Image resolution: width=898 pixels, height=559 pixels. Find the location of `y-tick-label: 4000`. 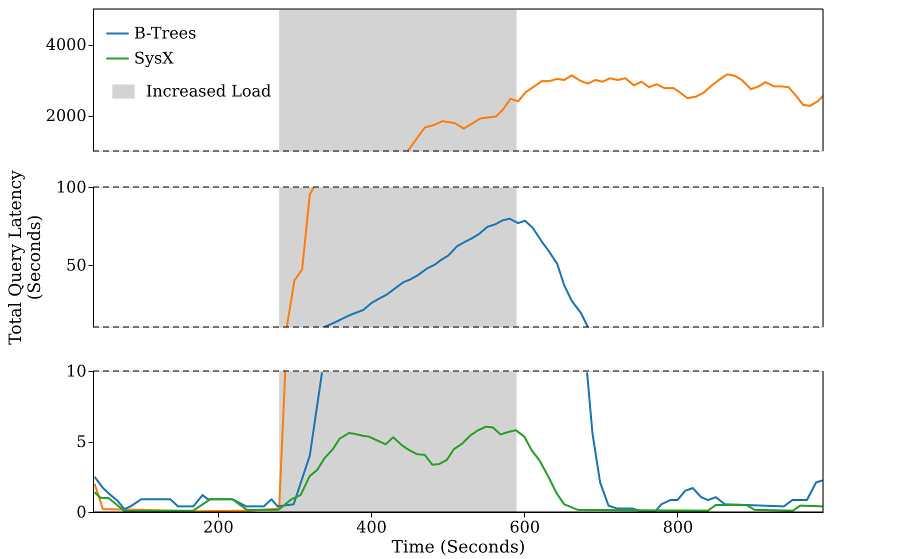

y-tick-label: 4000 is located at coordinates (66, 44).